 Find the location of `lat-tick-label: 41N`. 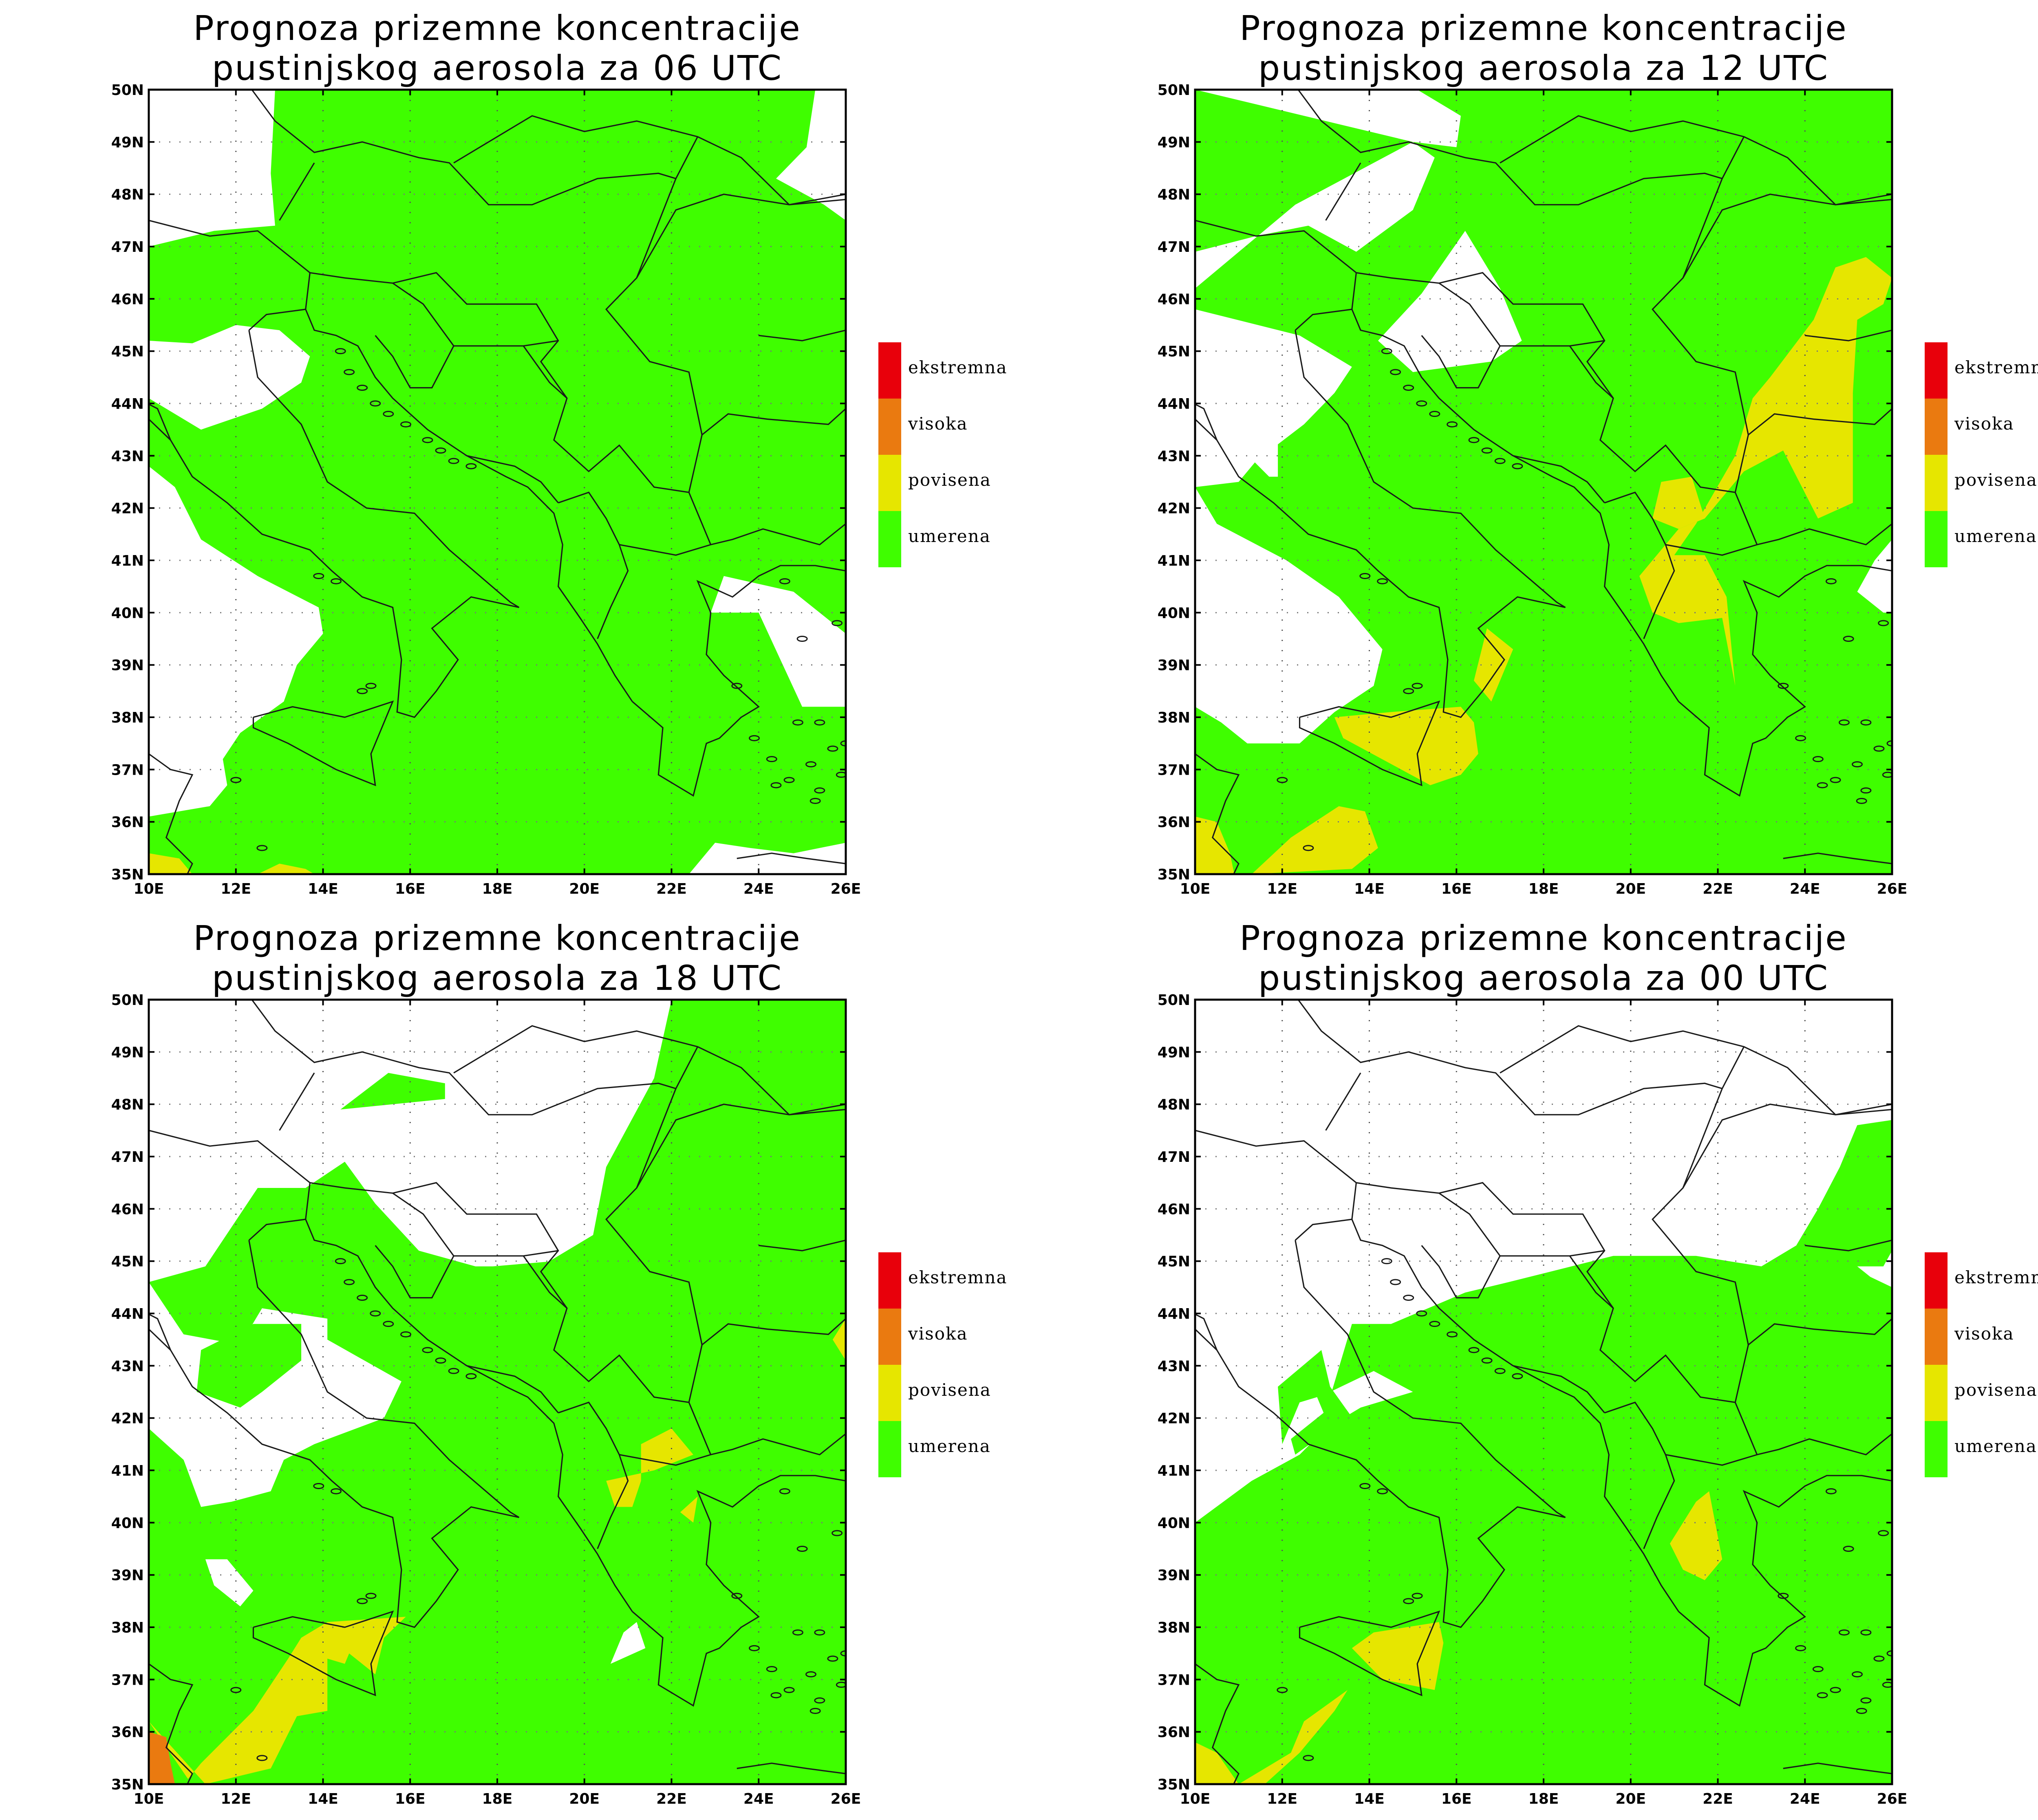

lat-tick-label: 41N is located at coordinates (128, 561).